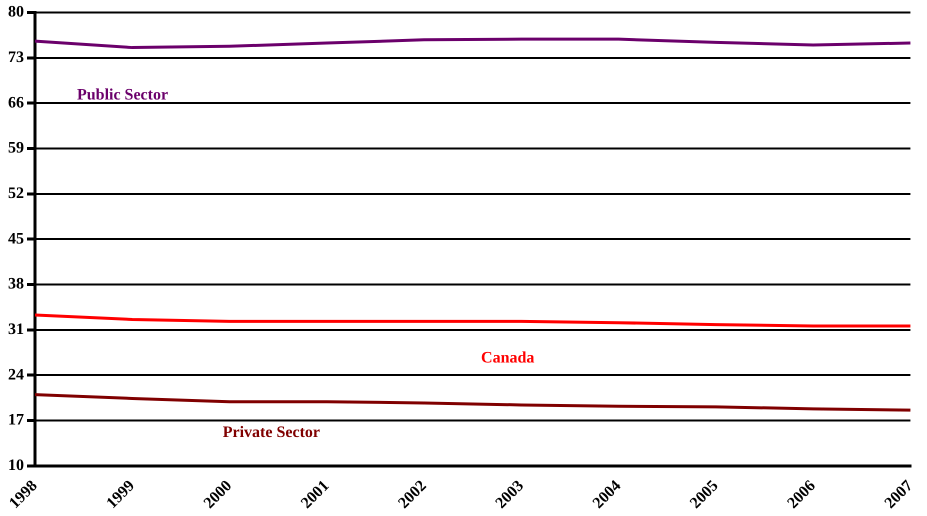 Image resolution: width=927 pixels, height=516 pixels. Describe the element at coordinates (16, 239) in the screenshot. I see `y-tick-label: 45` at that location.